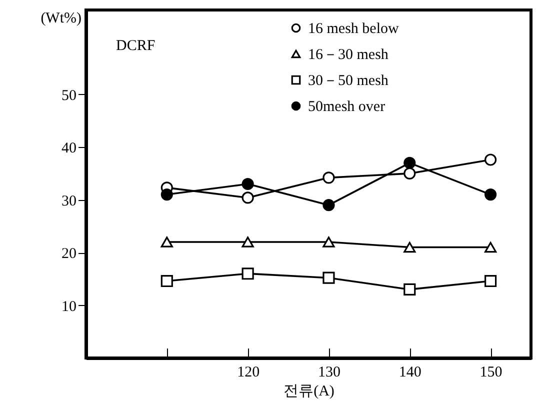 The image size is (539, 405). What do you see at coordinates (61, 18) in the screenshot?
I see `y-axis-title: (Wt%)` at bounding box center [61, 18].